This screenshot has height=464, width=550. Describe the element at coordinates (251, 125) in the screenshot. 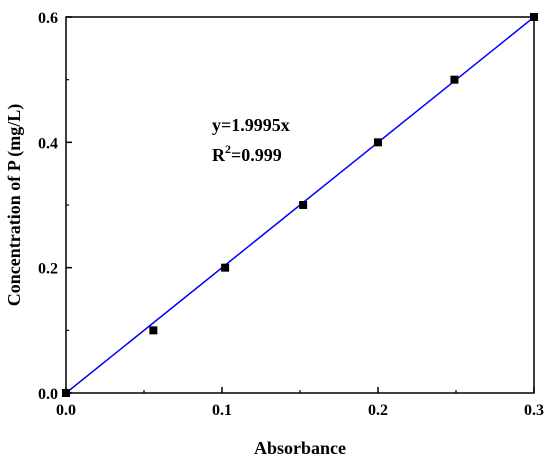

I see `equation-annotation: y=1.9995x` at that location.